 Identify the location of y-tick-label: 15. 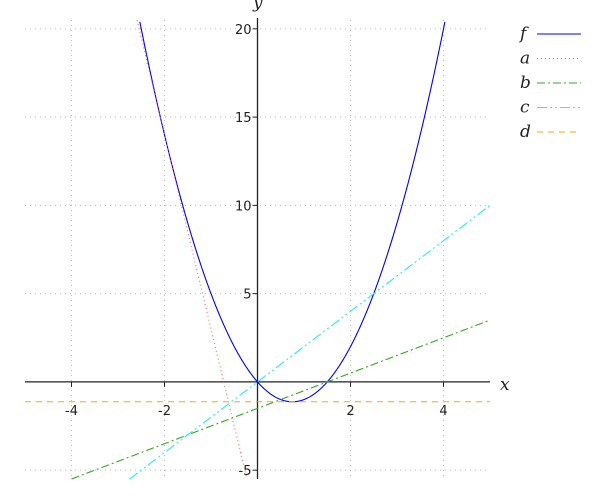
(243, 118).